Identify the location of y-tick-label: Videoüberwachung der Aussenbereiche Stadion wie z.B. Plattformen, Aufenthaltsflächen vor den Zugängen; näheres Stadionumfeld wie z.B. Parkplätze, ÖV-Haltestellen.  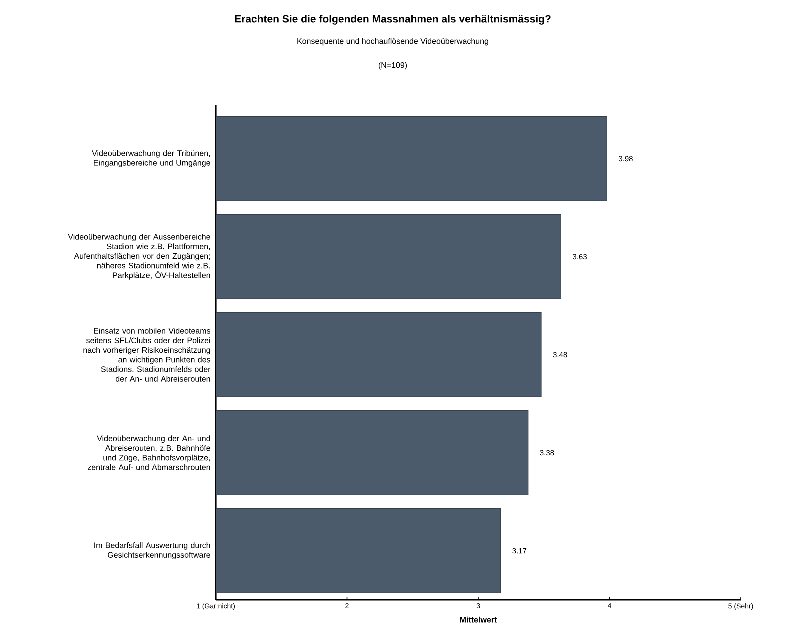
(139, 257).